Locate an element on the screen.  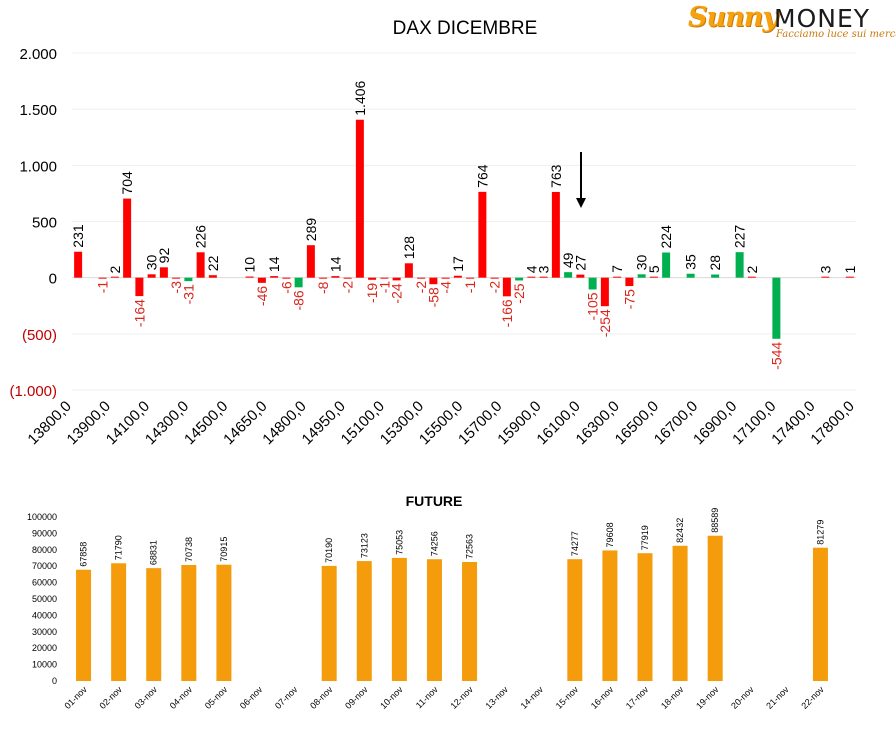
future-y-tick-label: 80000 is located at coordinates (44, 550).